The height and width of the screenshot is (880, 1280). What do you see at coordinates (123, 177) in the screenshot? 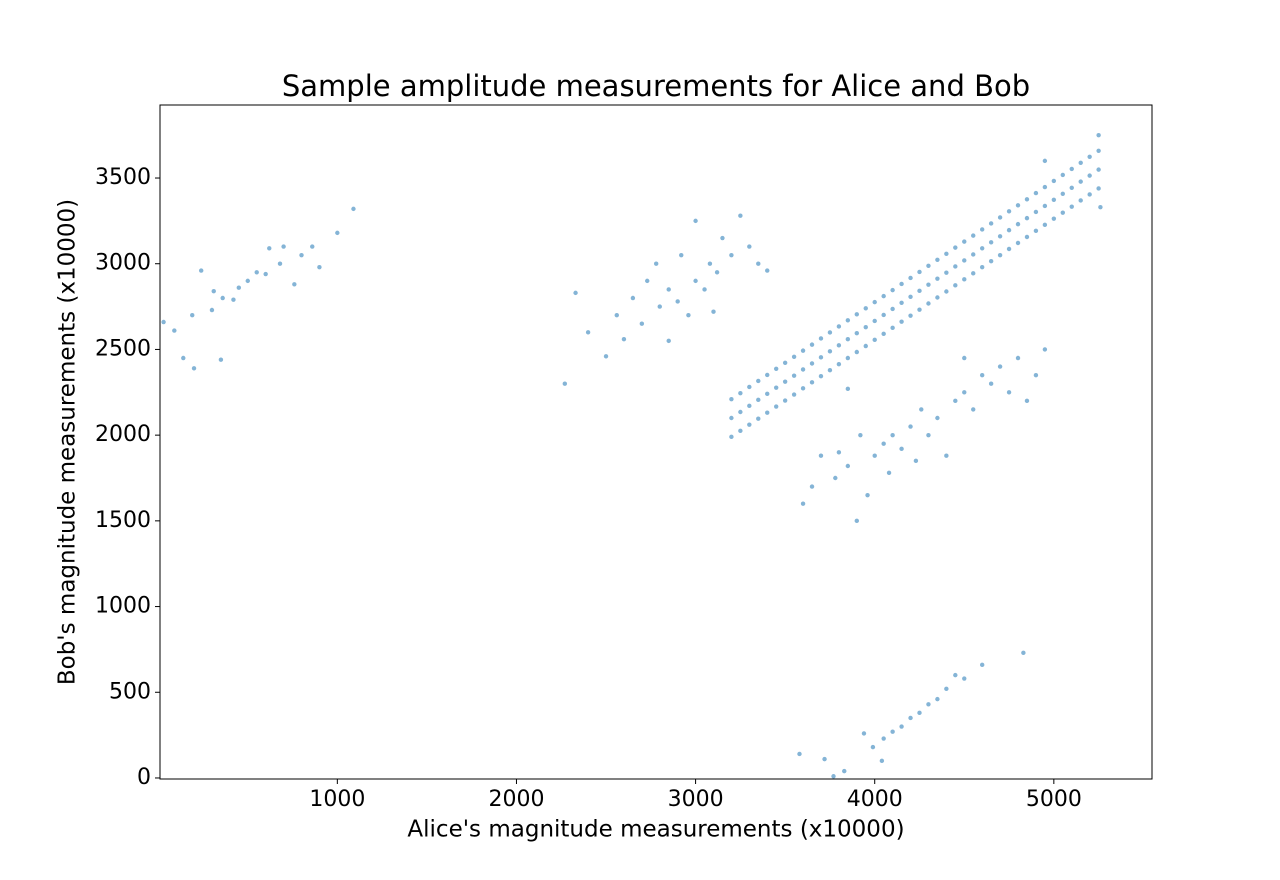
I see `y-tick-label: 3500` at bounding box center [123, 177].